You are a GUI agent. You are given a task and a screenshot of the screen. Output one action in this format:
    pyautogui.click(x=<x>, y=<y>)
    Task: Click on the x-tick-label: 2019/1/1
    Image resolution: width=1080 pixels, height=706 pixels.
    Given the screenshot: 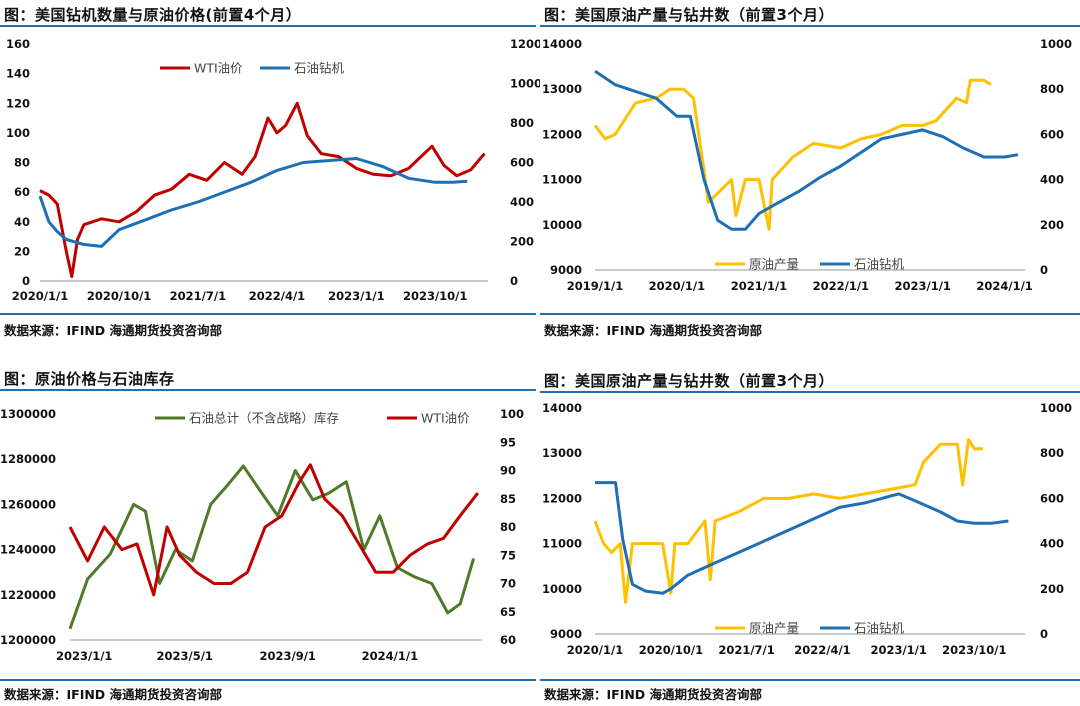 What is the action you would take?
    pyautogui.click(x=595, y=286)
    